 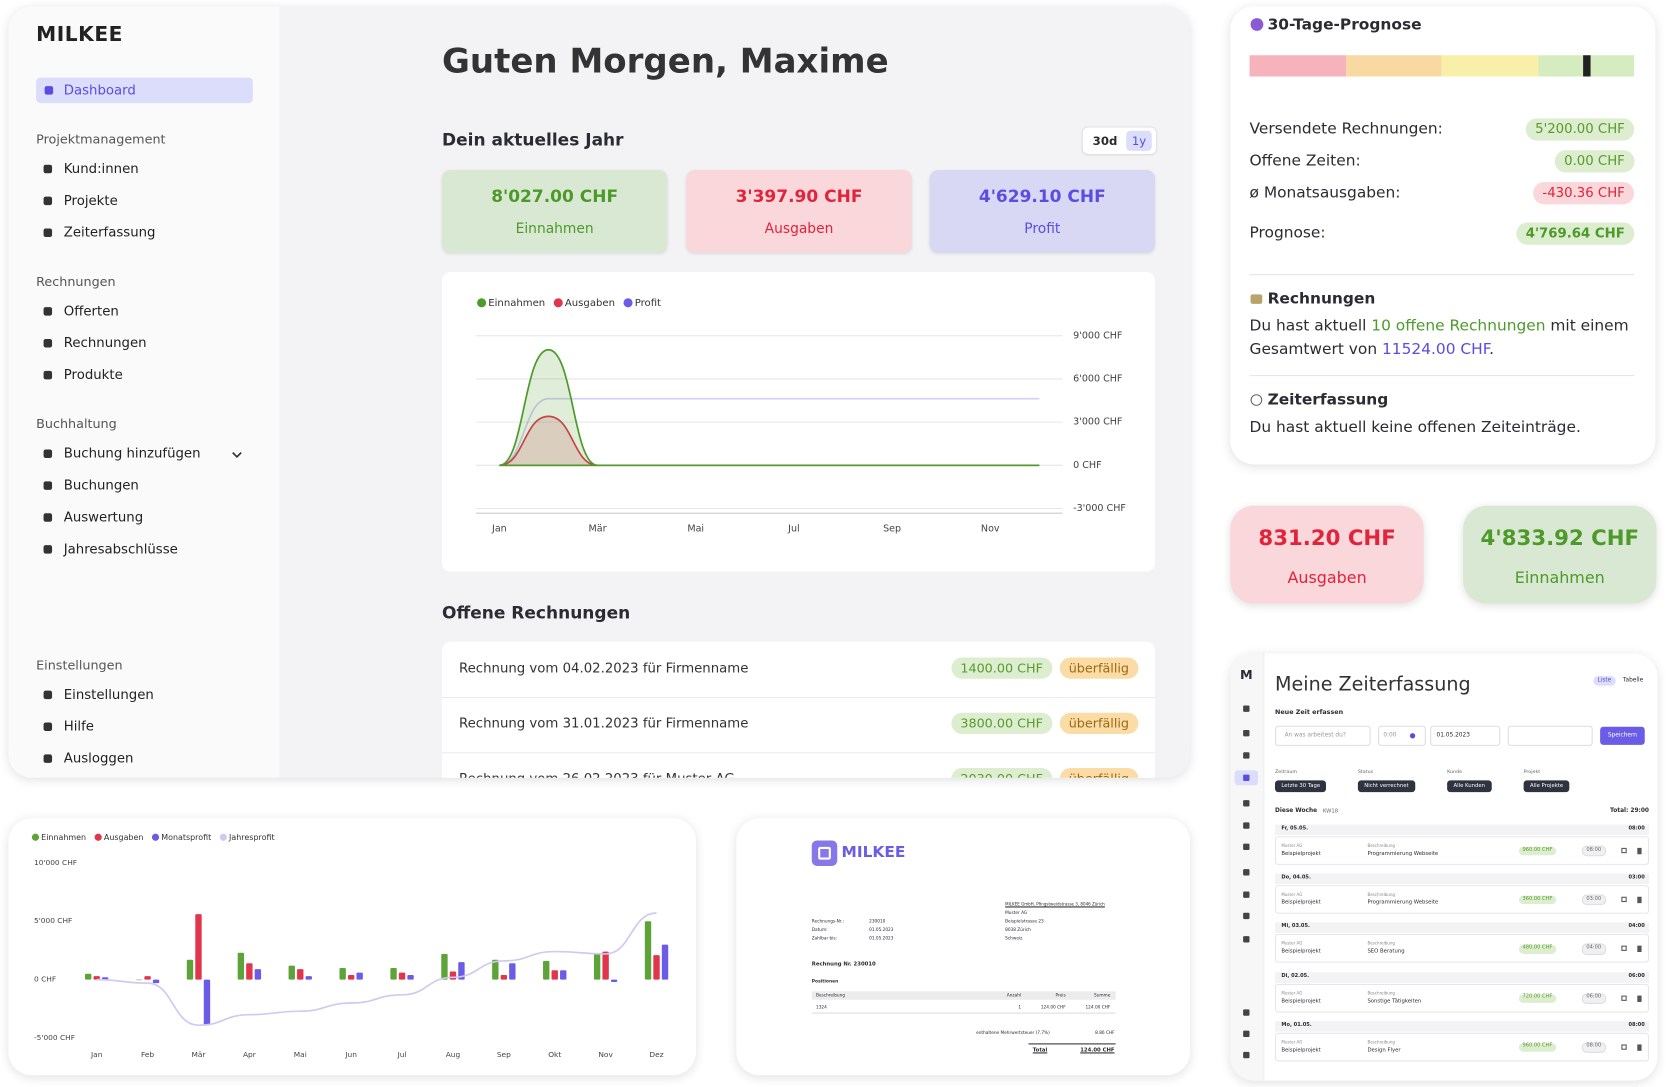 What do you see at coordinates (80, 34) in the screenshot?
I see `brand: MILKEE` at bounding box center [80, 34].